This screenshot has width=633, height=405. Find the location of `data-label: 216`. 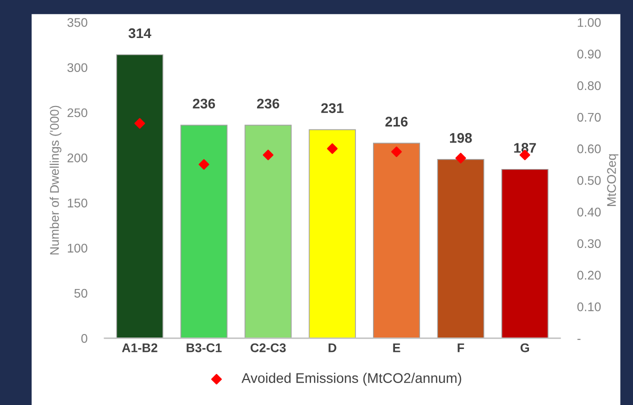

data-label: 216 is located at coordinates (396, 121).